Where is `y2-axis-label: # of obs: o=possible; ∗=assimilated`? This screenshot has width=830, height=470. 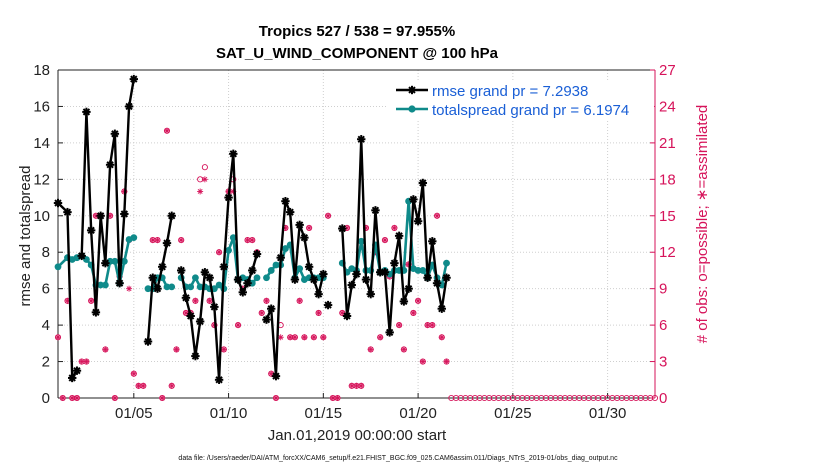 y2-axis-label: # of obs: o=possible; ∗=assimilated is located at coordinates (702, 224).